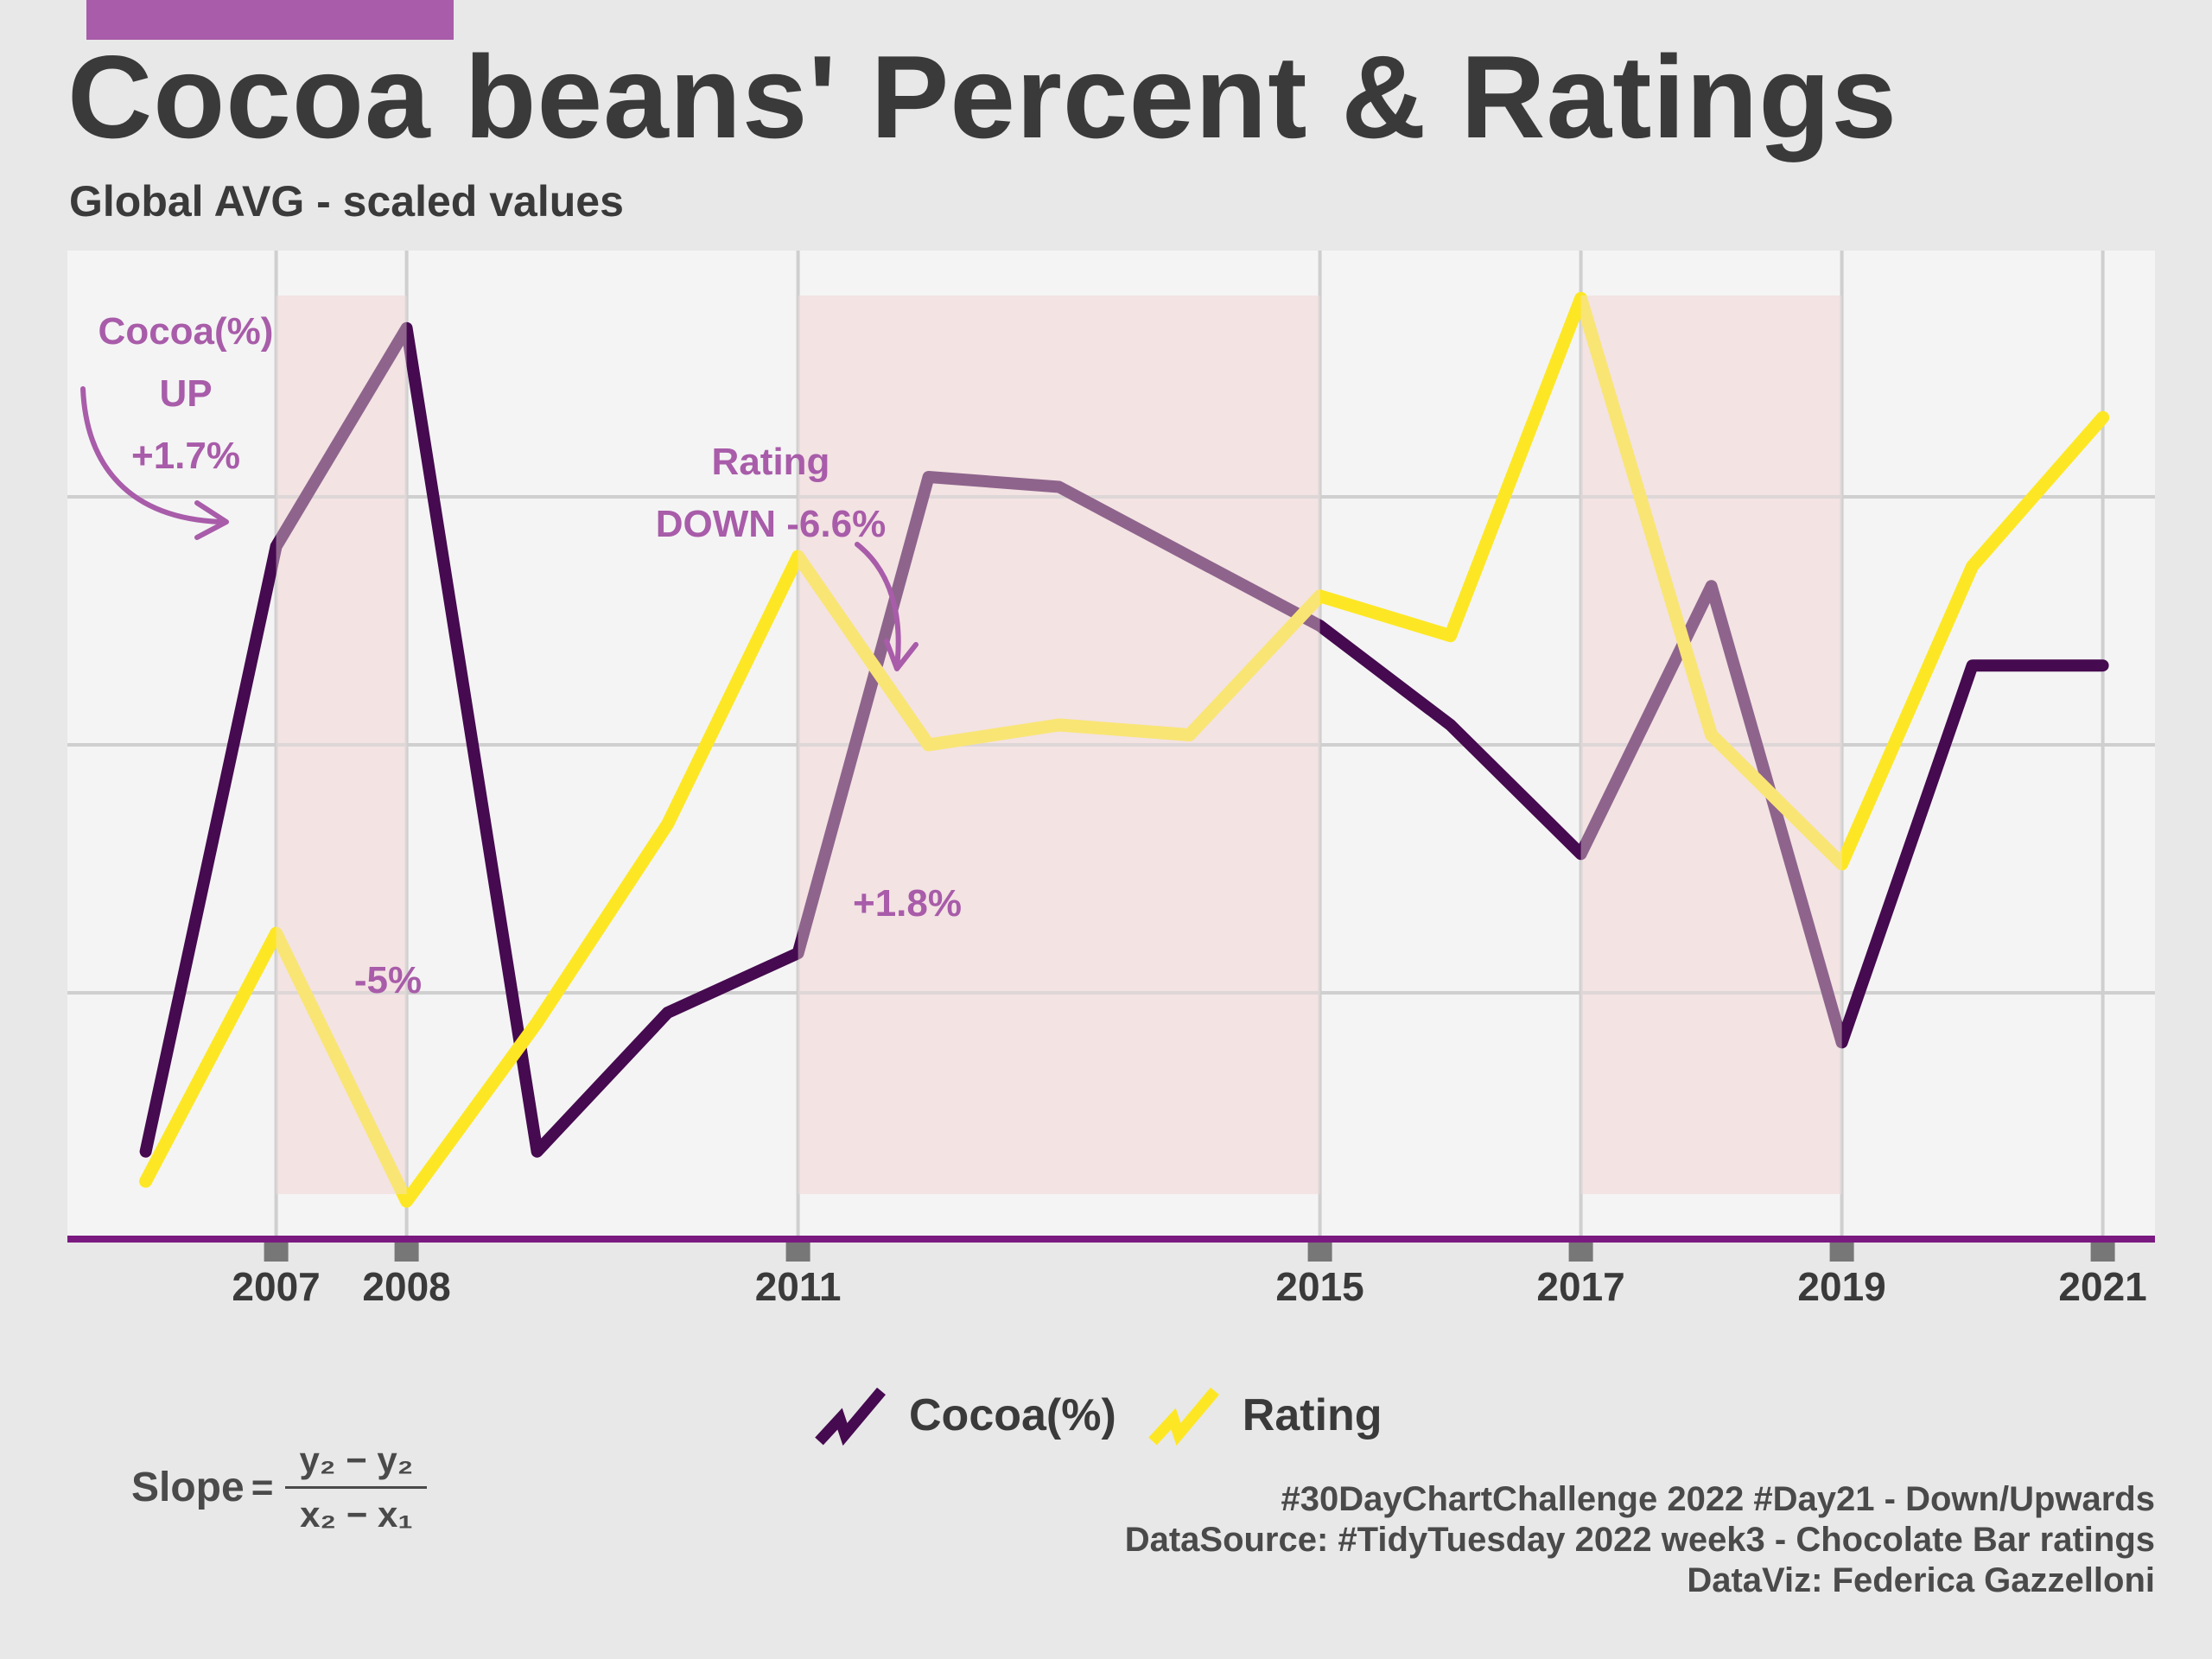  I want to click on legend: Cocoa(%) Rating, so click(1101, 1415).